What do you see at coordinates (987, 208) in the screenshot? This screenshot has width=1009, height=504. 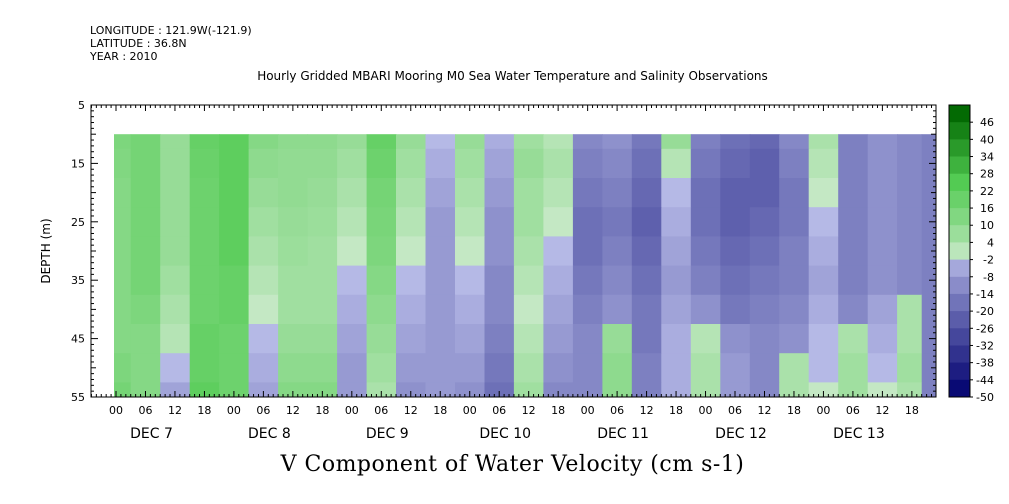 I see `colorbar-label: 16` at bounding box center [987, 208].